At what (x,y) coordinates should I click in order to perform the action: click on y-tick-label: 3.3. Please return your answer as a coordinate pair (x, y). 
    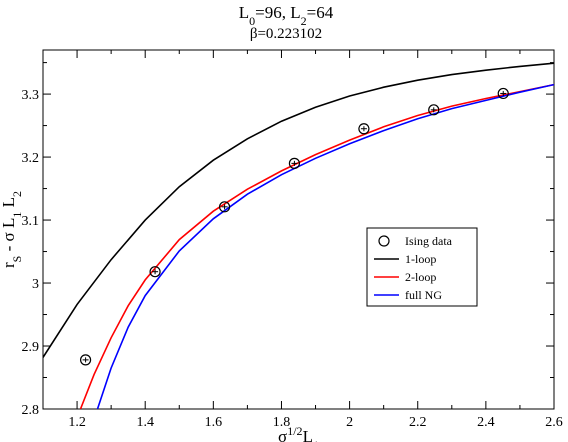
    Looking at the image, I should click on (31, 95).